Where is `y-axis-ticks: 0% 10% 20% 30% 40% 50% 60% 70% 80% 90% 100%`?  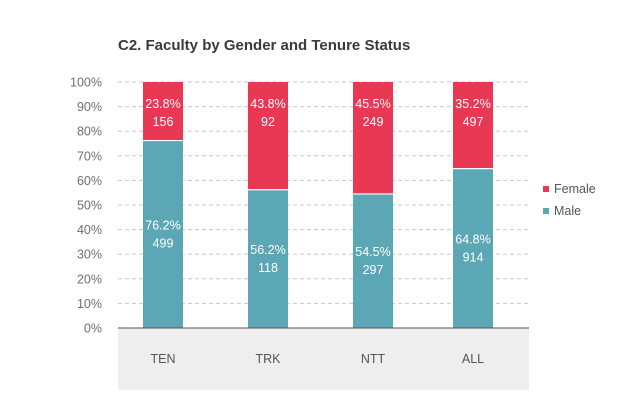
y-axis-ticks: 0% 10% 20% 30% 40% 50% 60% 70% 80% 90% 100% is located at coordinates (86, 206).